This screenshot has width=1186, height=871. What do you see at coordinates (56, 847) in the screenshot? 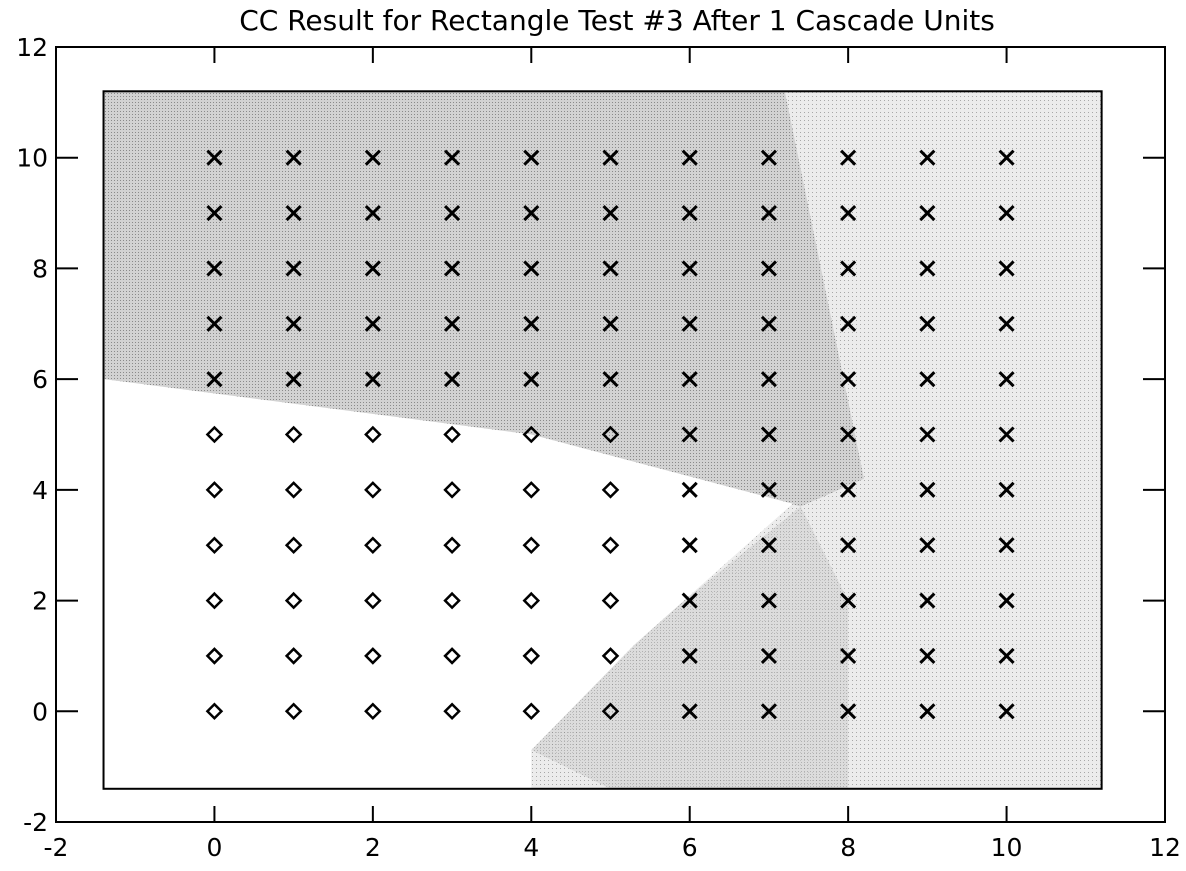
I see `x-tick-label: -2` at bounding box center [56, 847].